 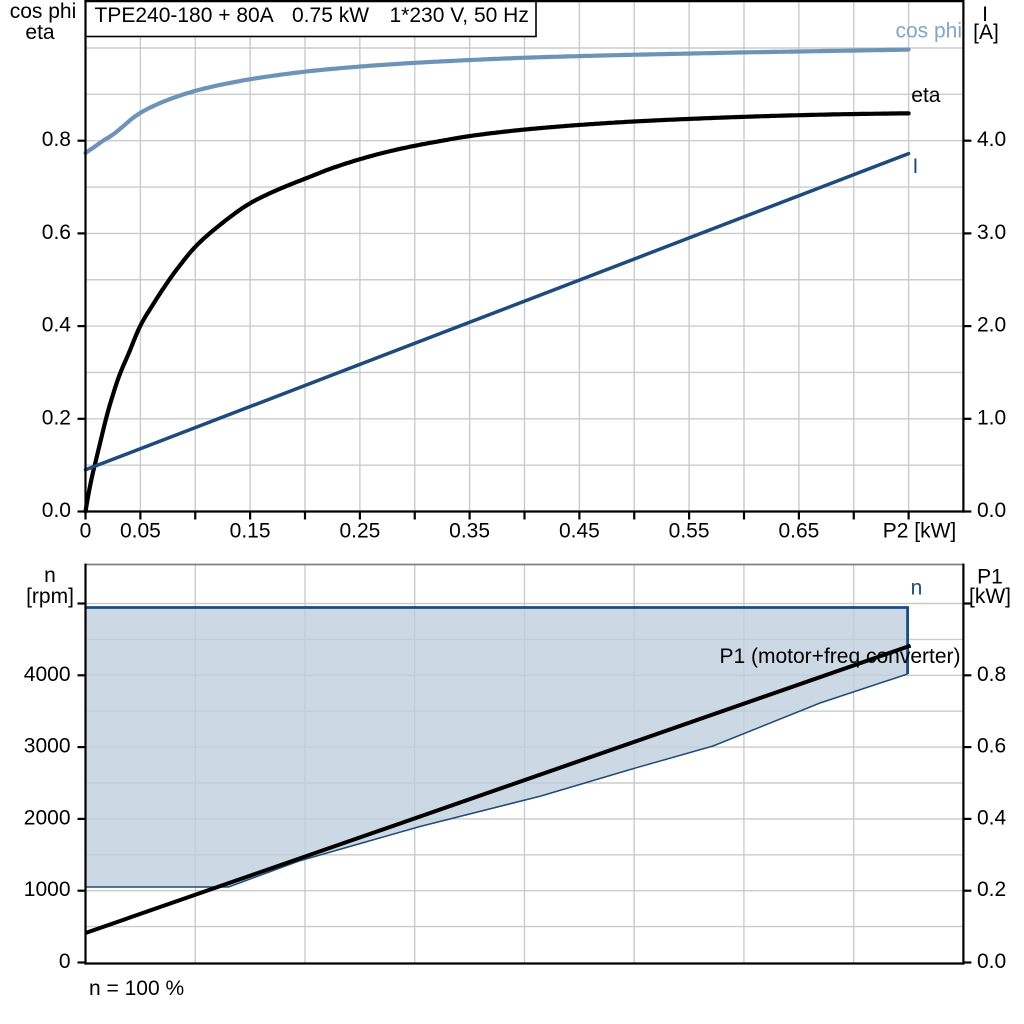 I want to click on svg-text: 0.55, so click(x=689, y=531).